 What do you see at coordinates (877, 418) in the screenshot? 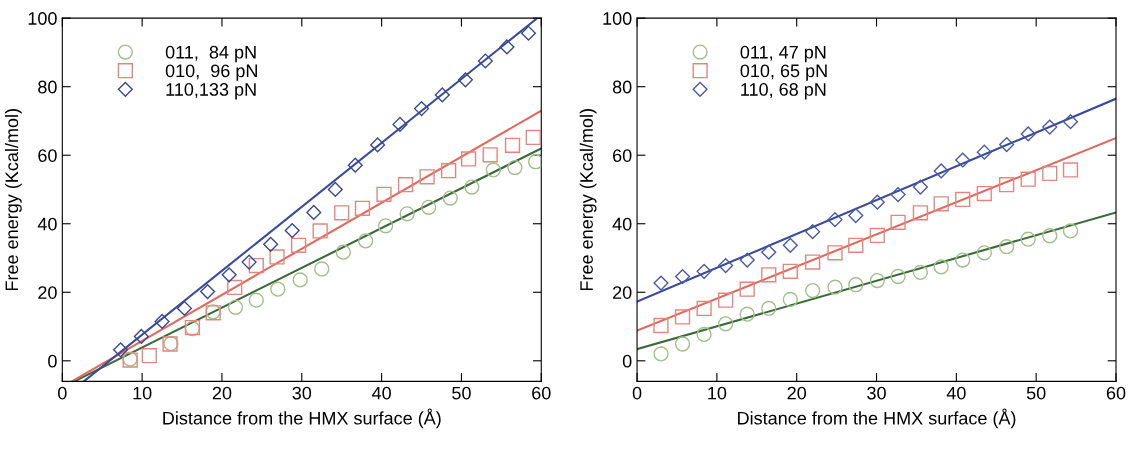
I see `x-axis-title: Distance from the HMX surface (Å)` at bounding box center [877, 418].